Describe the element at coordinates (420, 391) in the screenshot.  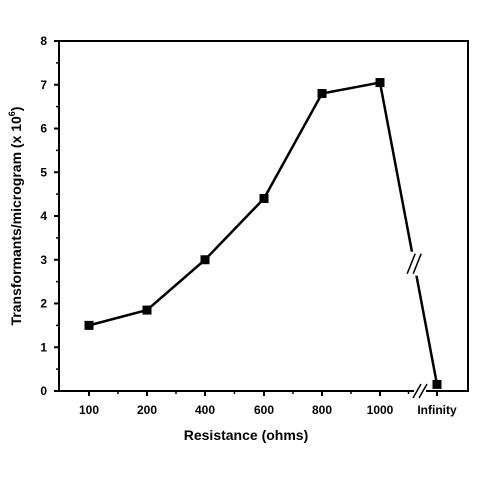
I see `axis-break-gap` at that location.